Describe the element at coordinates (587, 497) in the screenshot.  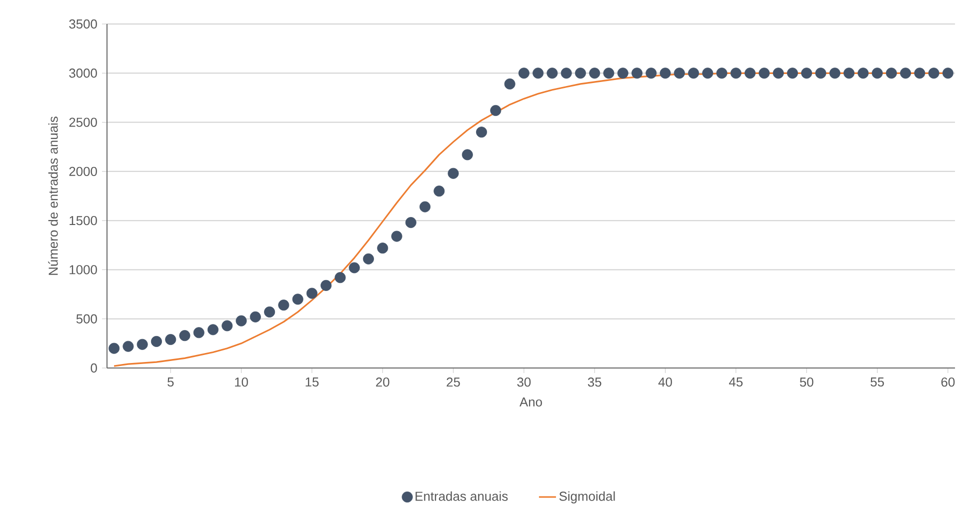
I see `legend-label: Sigmoidal` at that location.